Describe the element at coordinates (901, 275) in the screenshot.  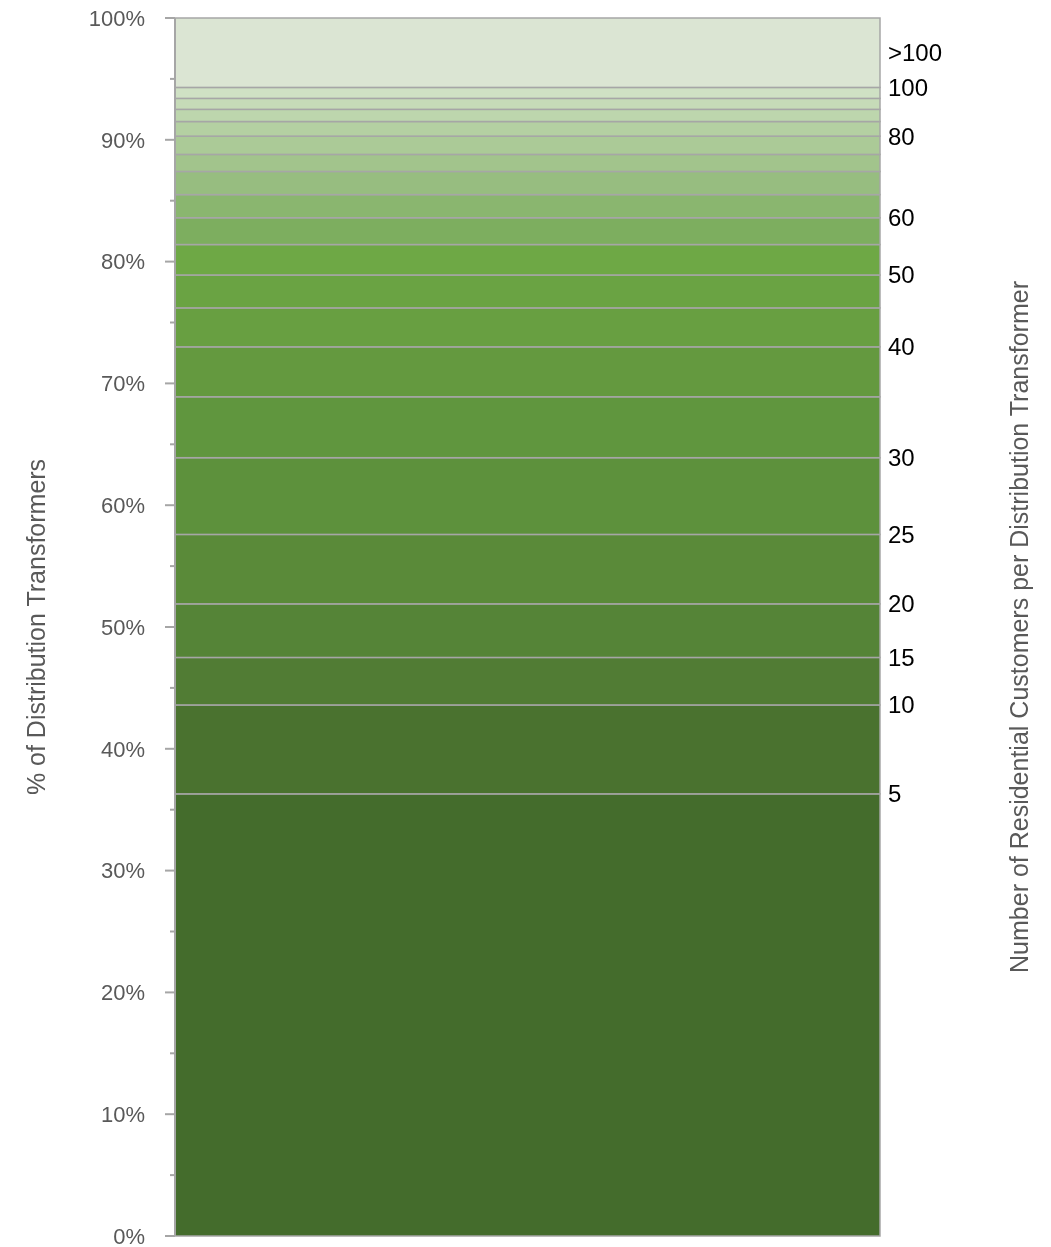
I see `series-label: 50` at that location.